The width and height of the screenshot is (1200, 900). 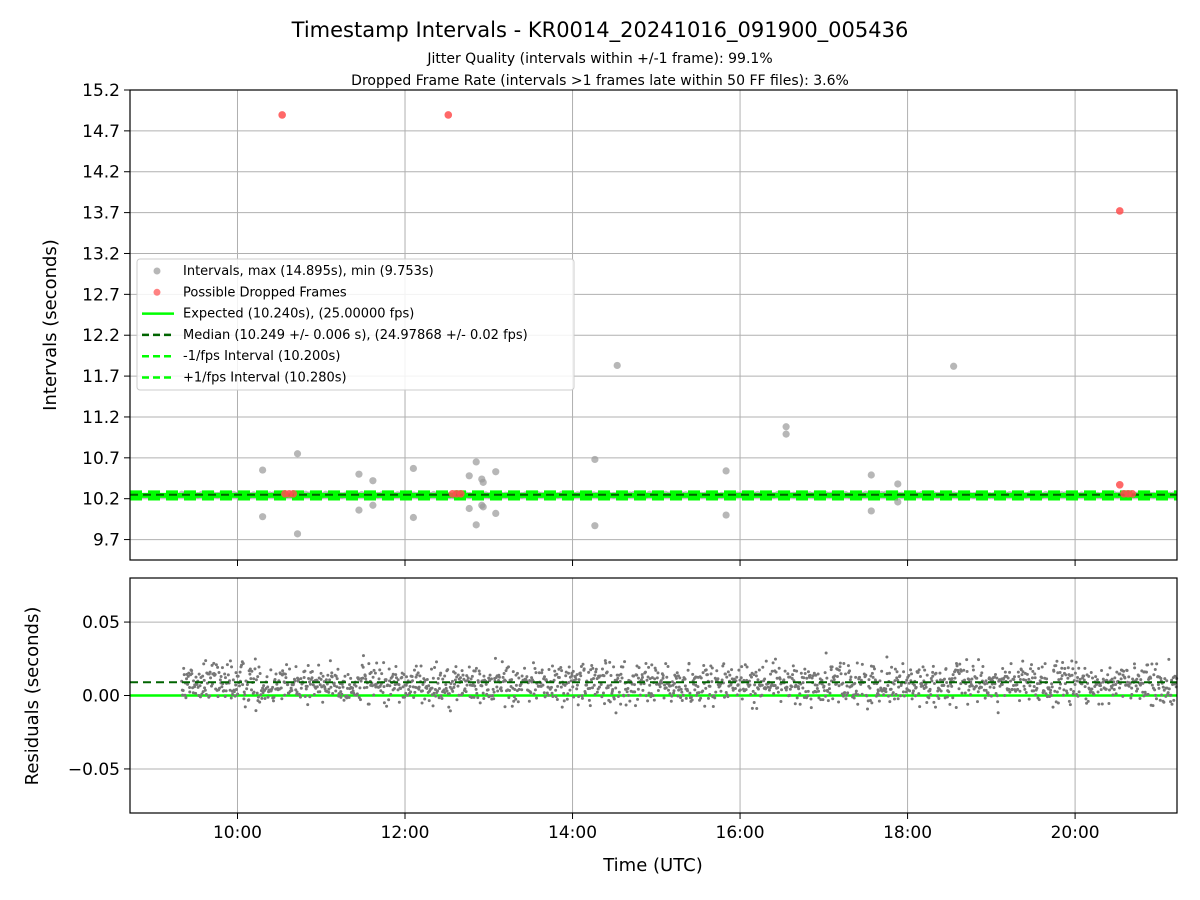 I want to click on intervals-y-tick-label: 11.2, so click(x=101, y=418).